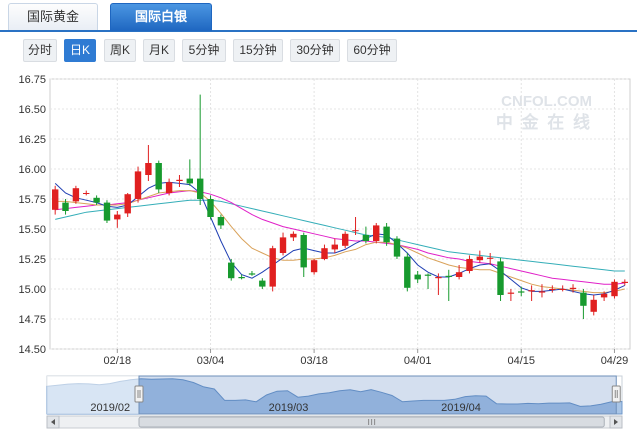 Image resolution: width=637 pixels, height=435 pixels. What do you see at coordinates (315, 50) in the screenshot?
I see `period-30min-button: 30分钟` at bounding box center [315, 50].